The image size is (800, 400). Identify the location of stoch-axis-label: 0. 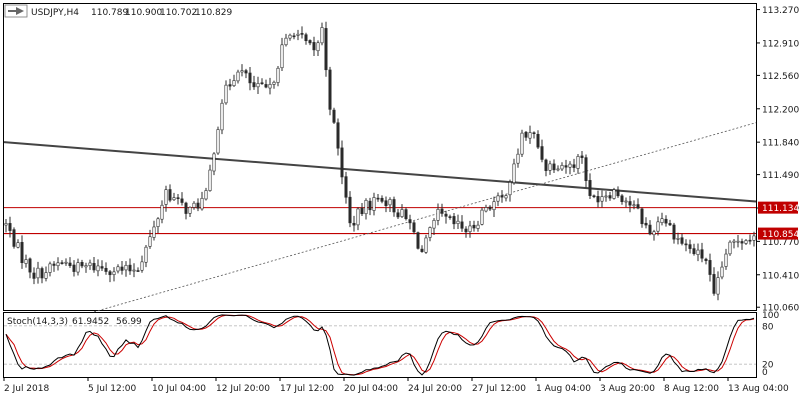
(765, 373).